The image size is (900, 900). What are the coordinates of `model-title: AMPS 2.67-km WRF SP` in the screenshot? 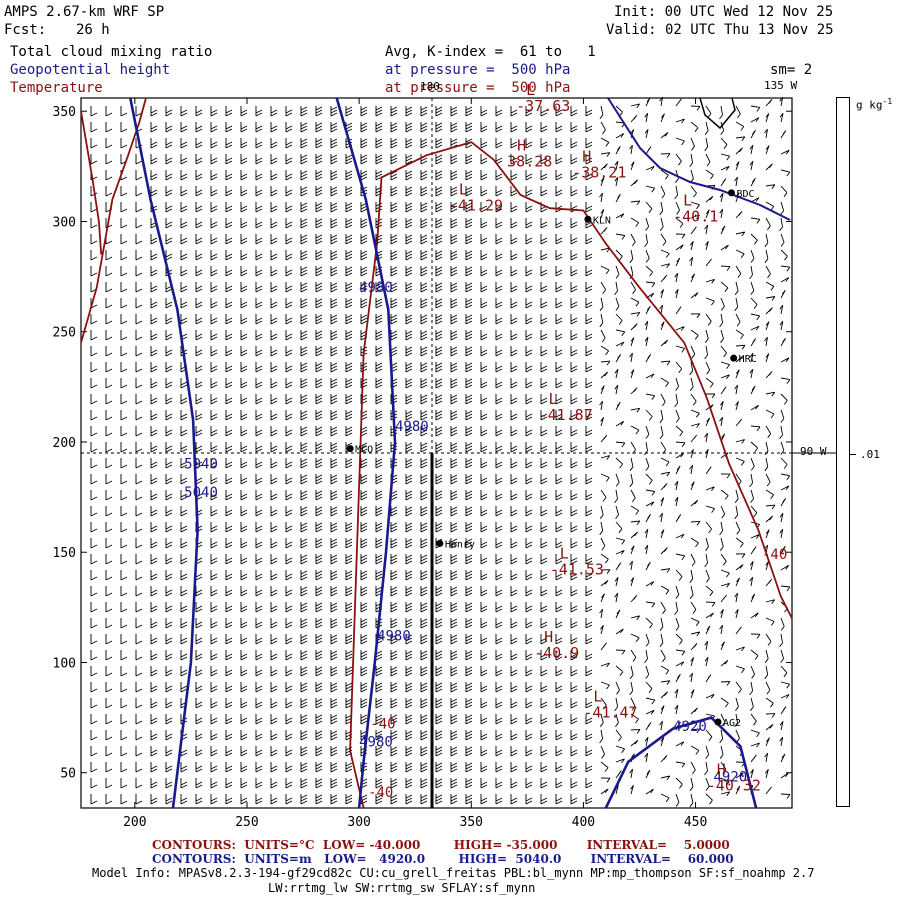 It's located at (84, 12).